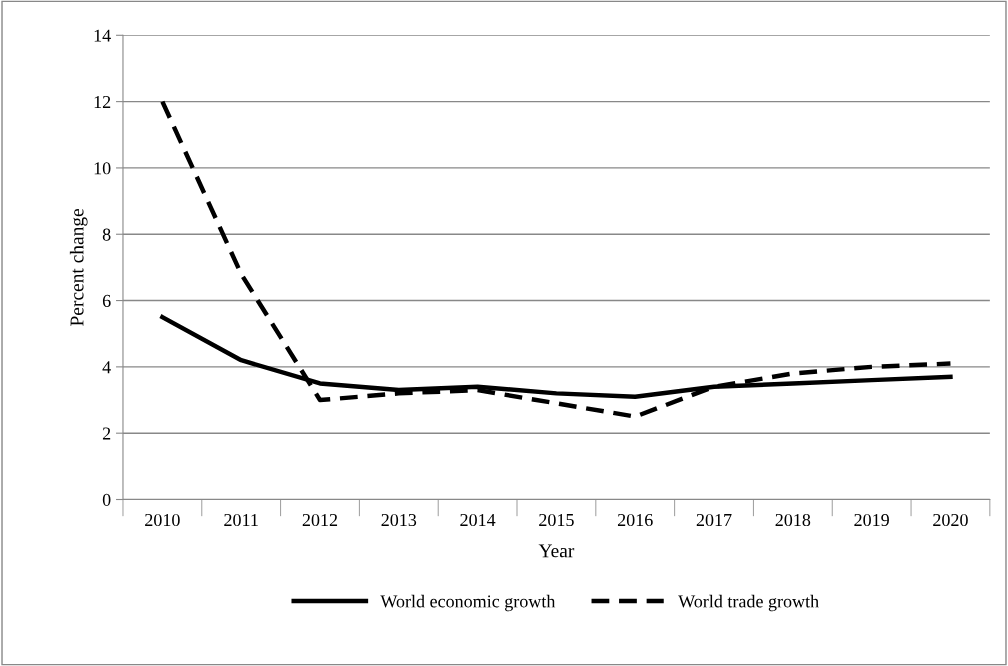 This screenshot has height=666, width=1008. Describe the element at coordinates (468, 603) in the screenshot. I see `legend-label: World economic growth` at that location.